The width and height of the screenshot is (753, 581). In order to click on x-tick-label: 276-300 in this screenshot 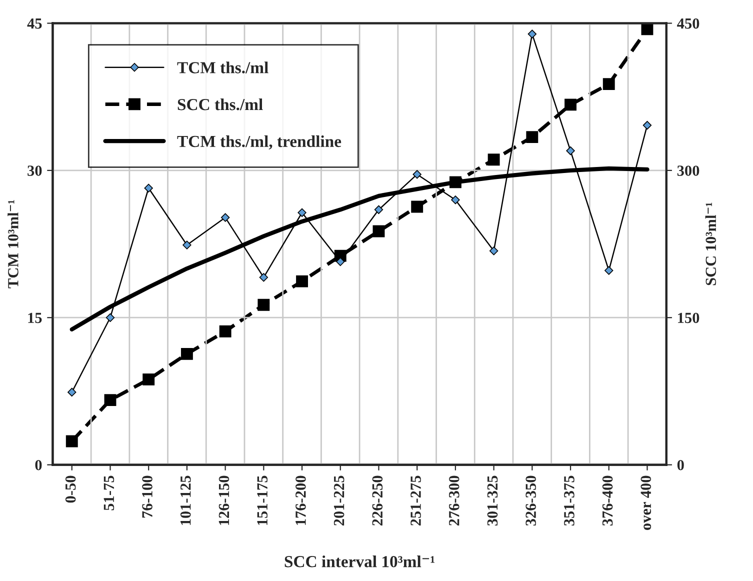, I will do `click(454, 501)`.